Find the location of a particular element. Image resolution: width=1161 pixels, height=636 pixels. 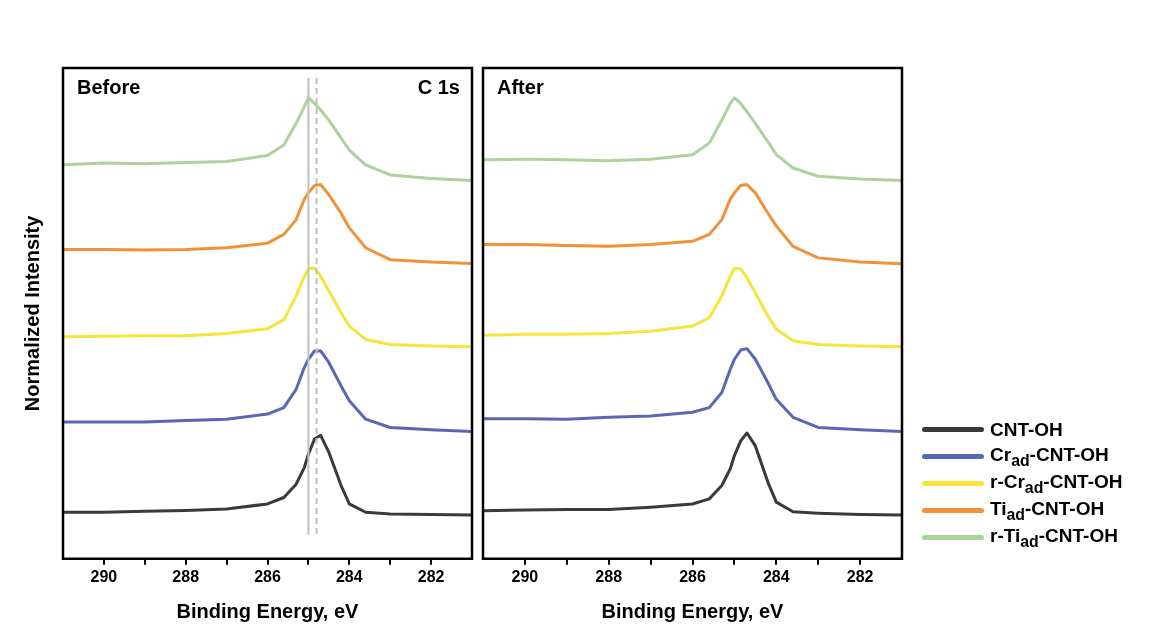

text: C 1s is located at coordinates (438, 86).